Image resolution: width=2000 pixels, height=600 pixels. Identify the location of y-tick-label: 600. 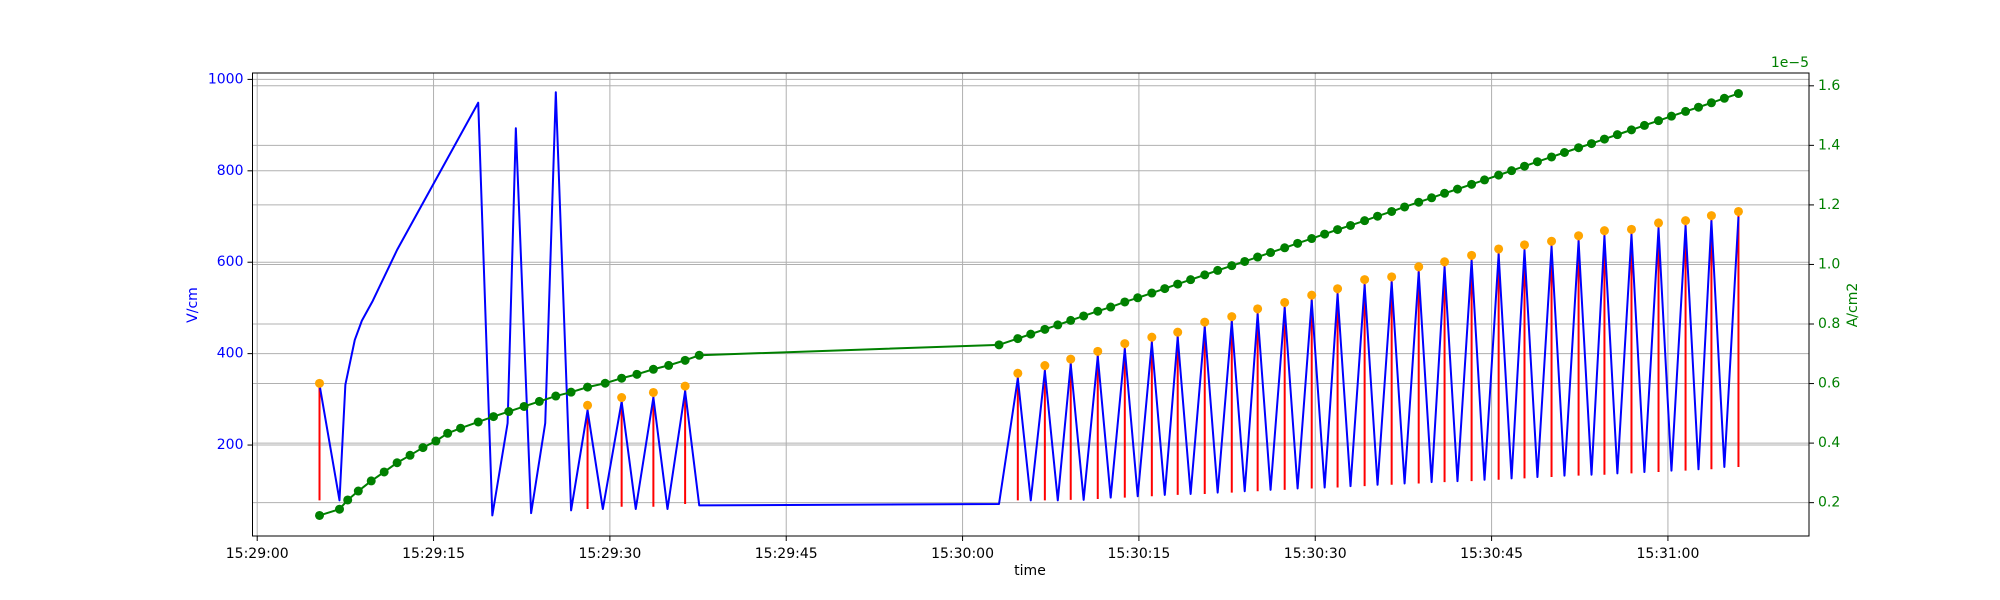
(230, 262).